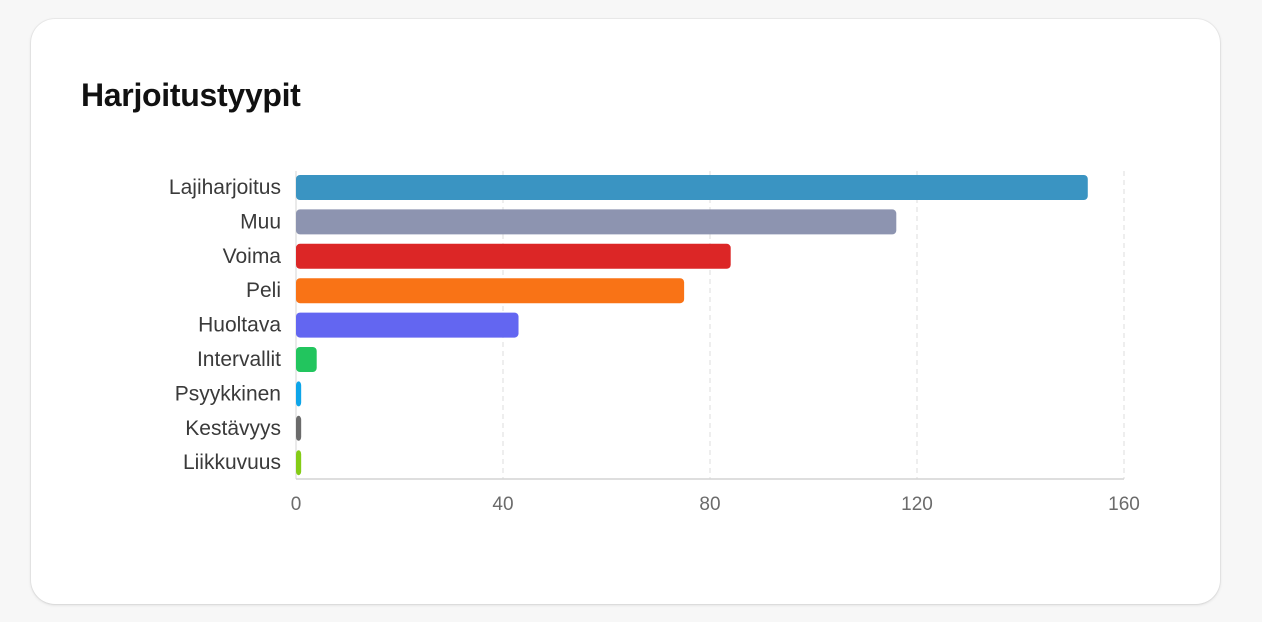 The height and width of the screenshot is (622, 1262). Describe the element at coordinates (225, 187) in the screenshot. I see `category-label: Lajiharjoitus` at that location.